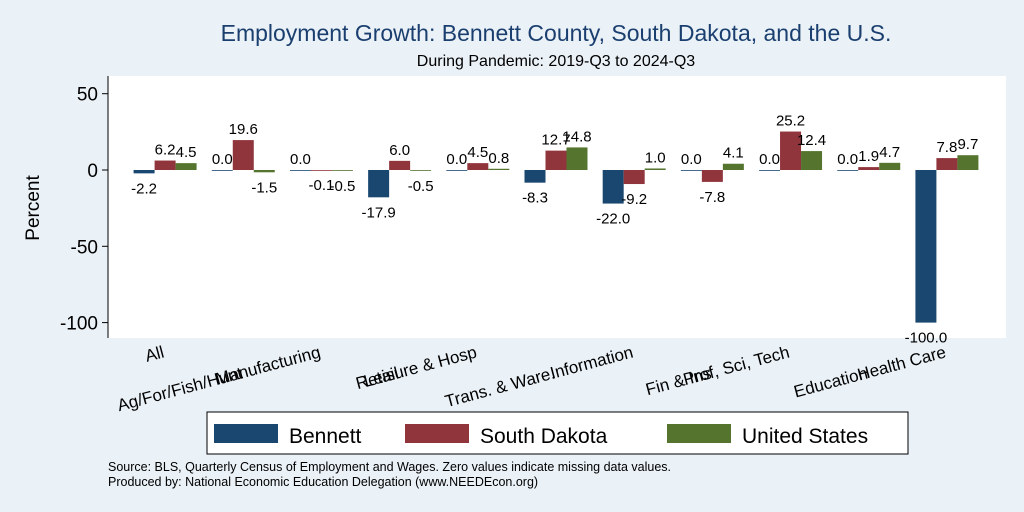 The height and width of the screenshot is (512, 1024). What do you see at coordinates (790, 121) in the screenshot?
I see `data-label: 25.2` at bounding box center [790, 121].